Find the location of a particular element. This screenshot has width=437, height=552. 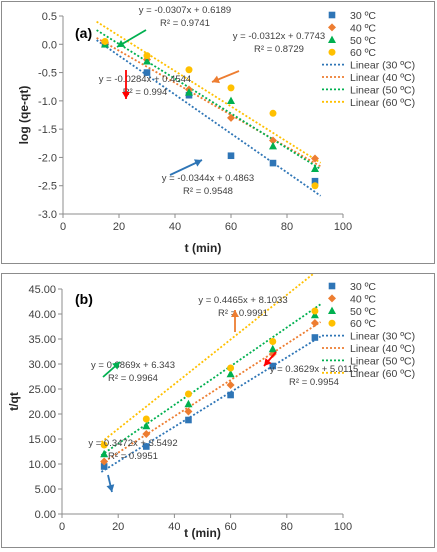

y-tick-label: -1.0 is located at coordinates (47, 102).